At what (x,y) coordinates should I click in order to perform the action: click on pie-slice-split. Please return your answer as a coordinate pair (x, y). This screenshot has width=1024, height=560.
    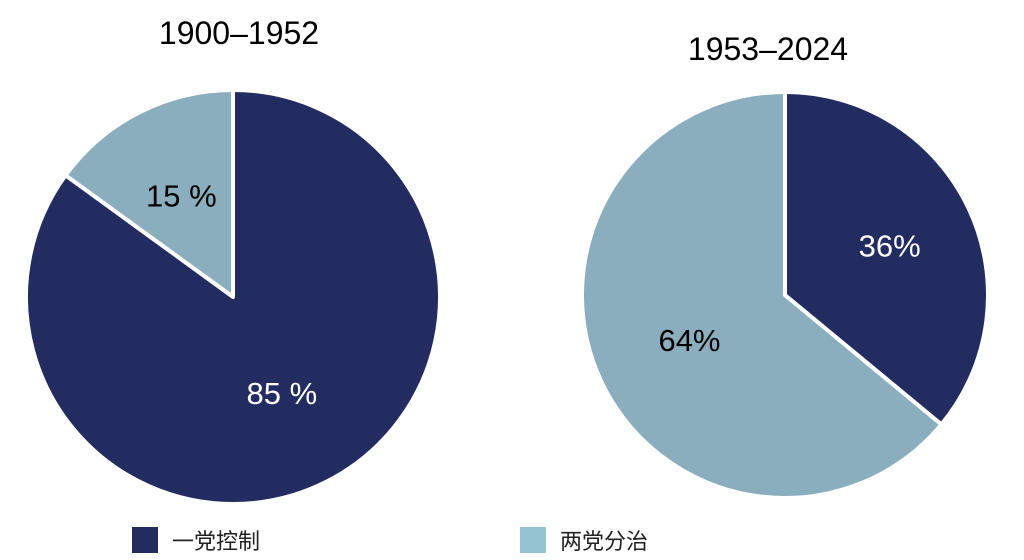
    Looking at the image, I should click on (149, 193).